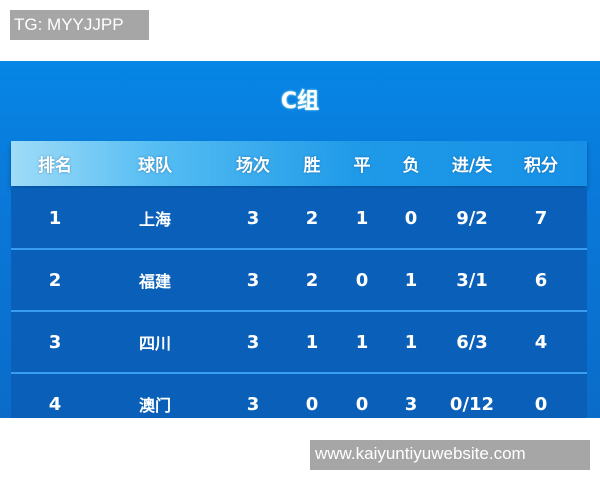 The width and height of the screenshot is (600, 480). What do you see at coordinates (312, 166) in the screenshot?
I see `column-header: 胜` at bounding box center [312, 166].